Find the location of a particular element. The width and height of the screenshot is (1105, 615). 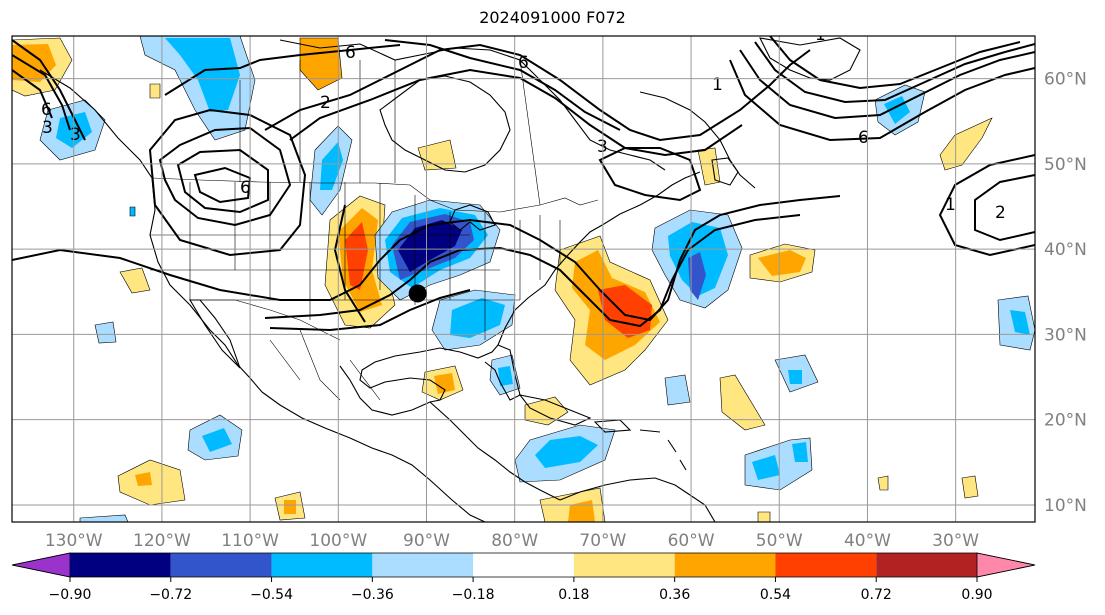

coast-south-america is located at coordinates (637, 499).